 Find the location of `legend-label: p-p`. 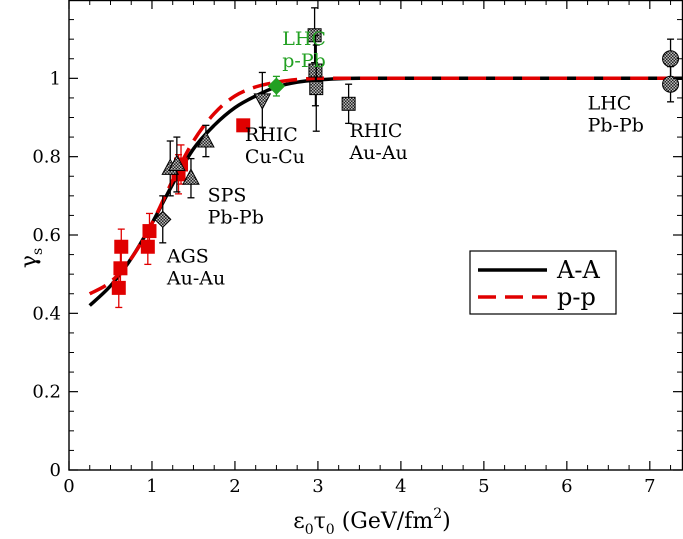

legend-label: p-p is located at coordinates (576, 297).